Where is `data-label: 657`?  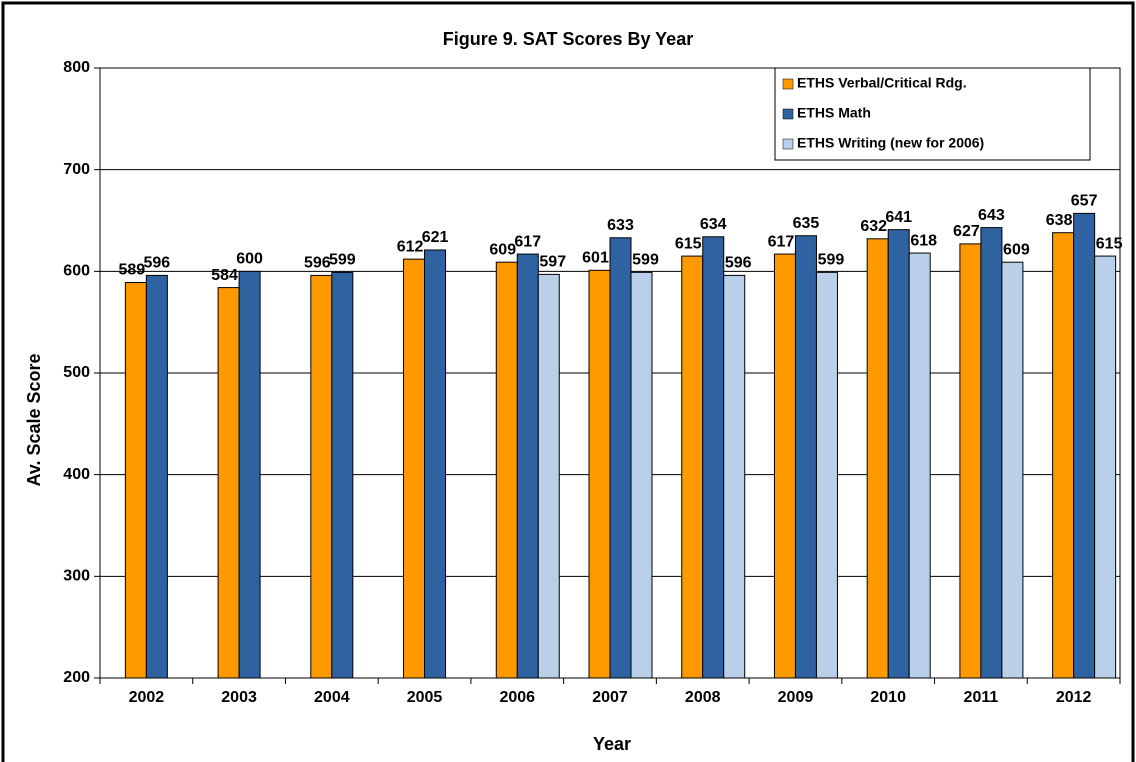
data-label: 657 is located at coordinates (1084, 201).